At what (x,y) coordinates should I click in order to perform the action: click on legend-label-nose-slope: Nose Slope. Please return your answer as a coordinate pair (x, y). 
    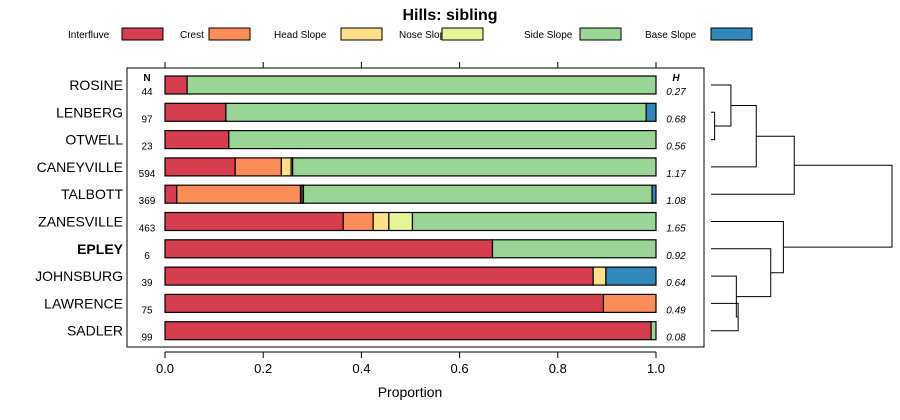
    Looking at the image, I should click on (425, 35).